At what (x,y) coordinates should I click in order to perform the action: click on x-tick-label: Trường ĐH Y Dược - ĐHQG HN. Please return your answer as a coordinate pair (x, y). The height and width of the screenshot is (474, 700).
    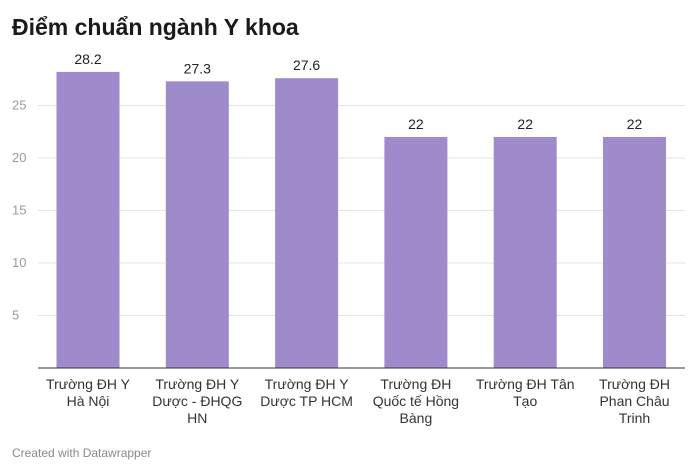
    Looking at the image, I should click on (197, 401).